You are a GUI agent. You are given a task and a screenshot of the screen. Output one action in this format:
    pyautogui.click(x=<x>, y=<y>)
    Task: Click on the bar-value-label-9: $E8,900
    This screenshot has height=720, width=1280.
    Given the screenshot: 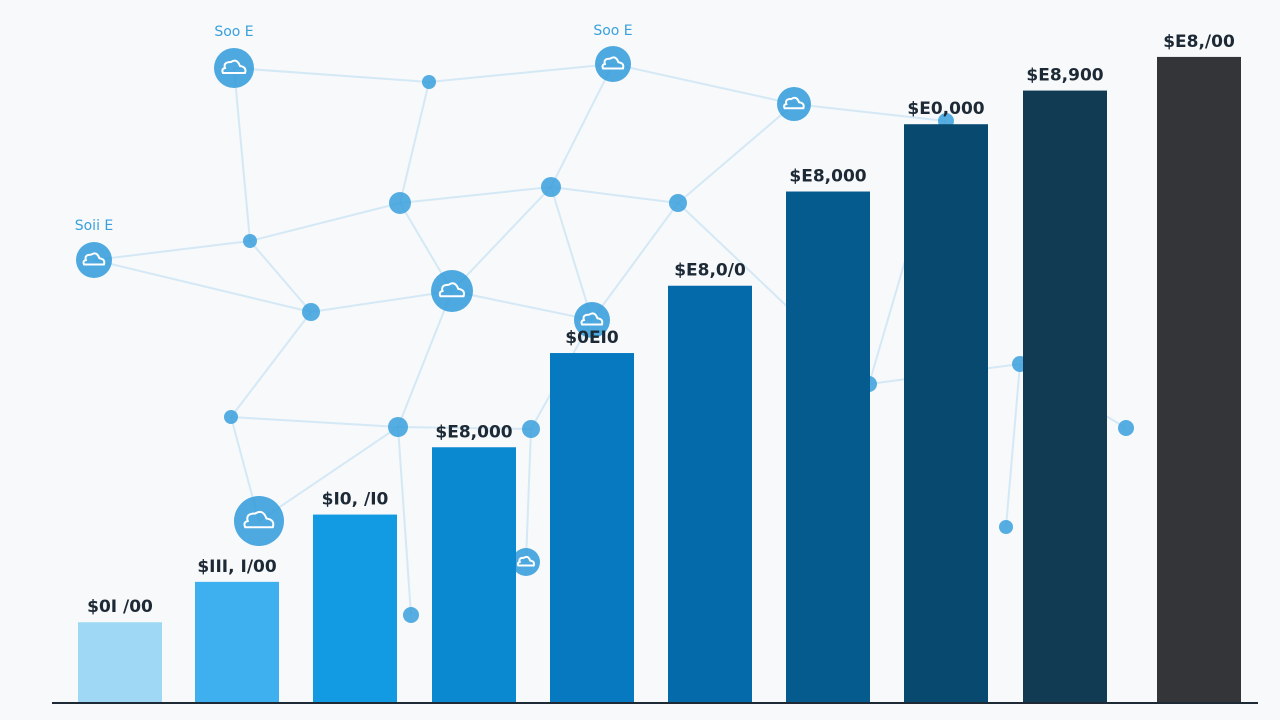 What is the action you would take?
    pyautogui.click(x=1064, y=76)
    